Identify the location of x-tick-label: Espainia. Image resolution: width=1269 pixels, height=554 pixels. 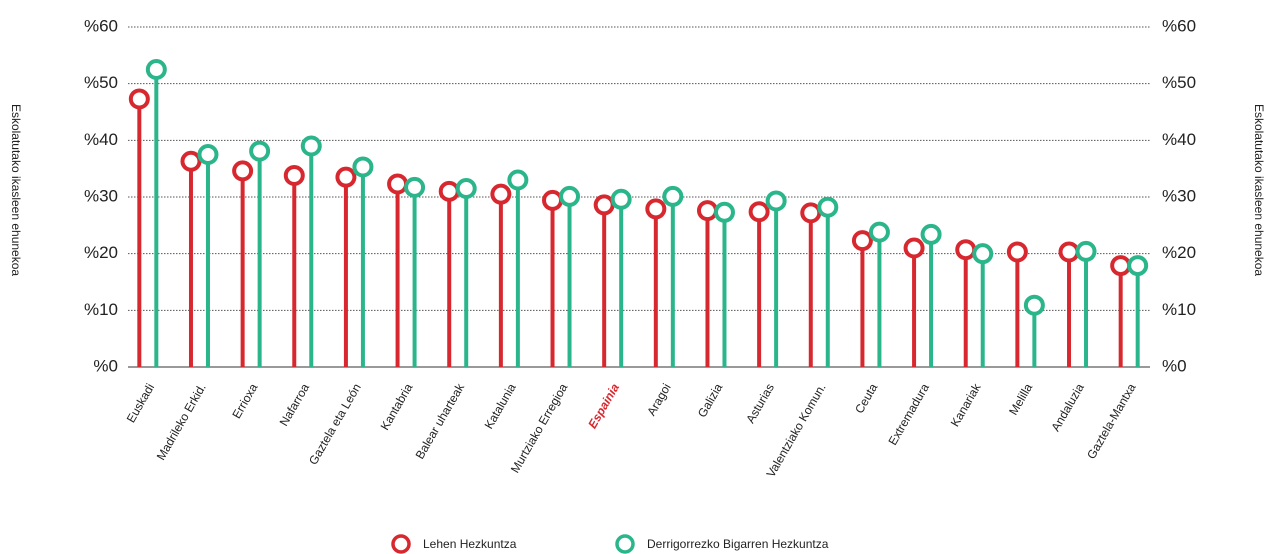
(603, 406).